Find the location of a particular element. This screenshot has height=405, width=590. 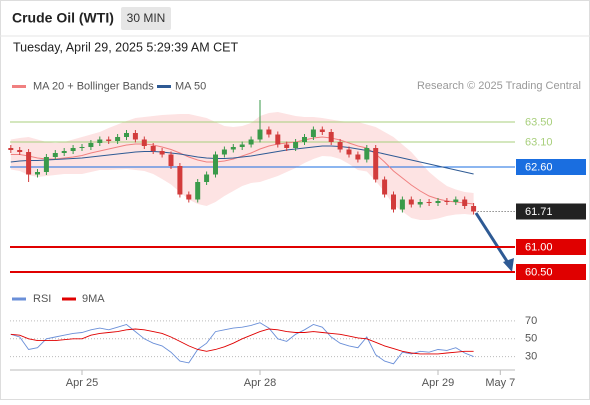

legend-label: MA 50 is located at coordinates (190, 86).